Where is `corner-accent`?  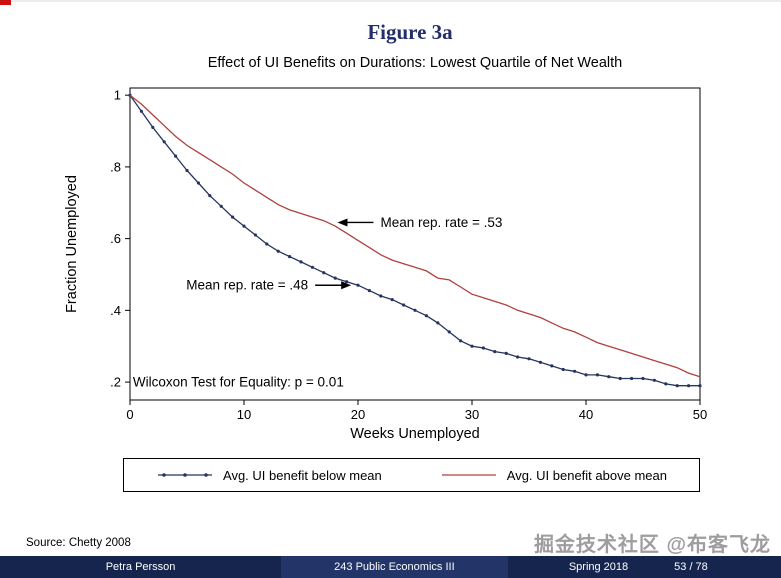
corner-accent is located at coordinates (5, 2).